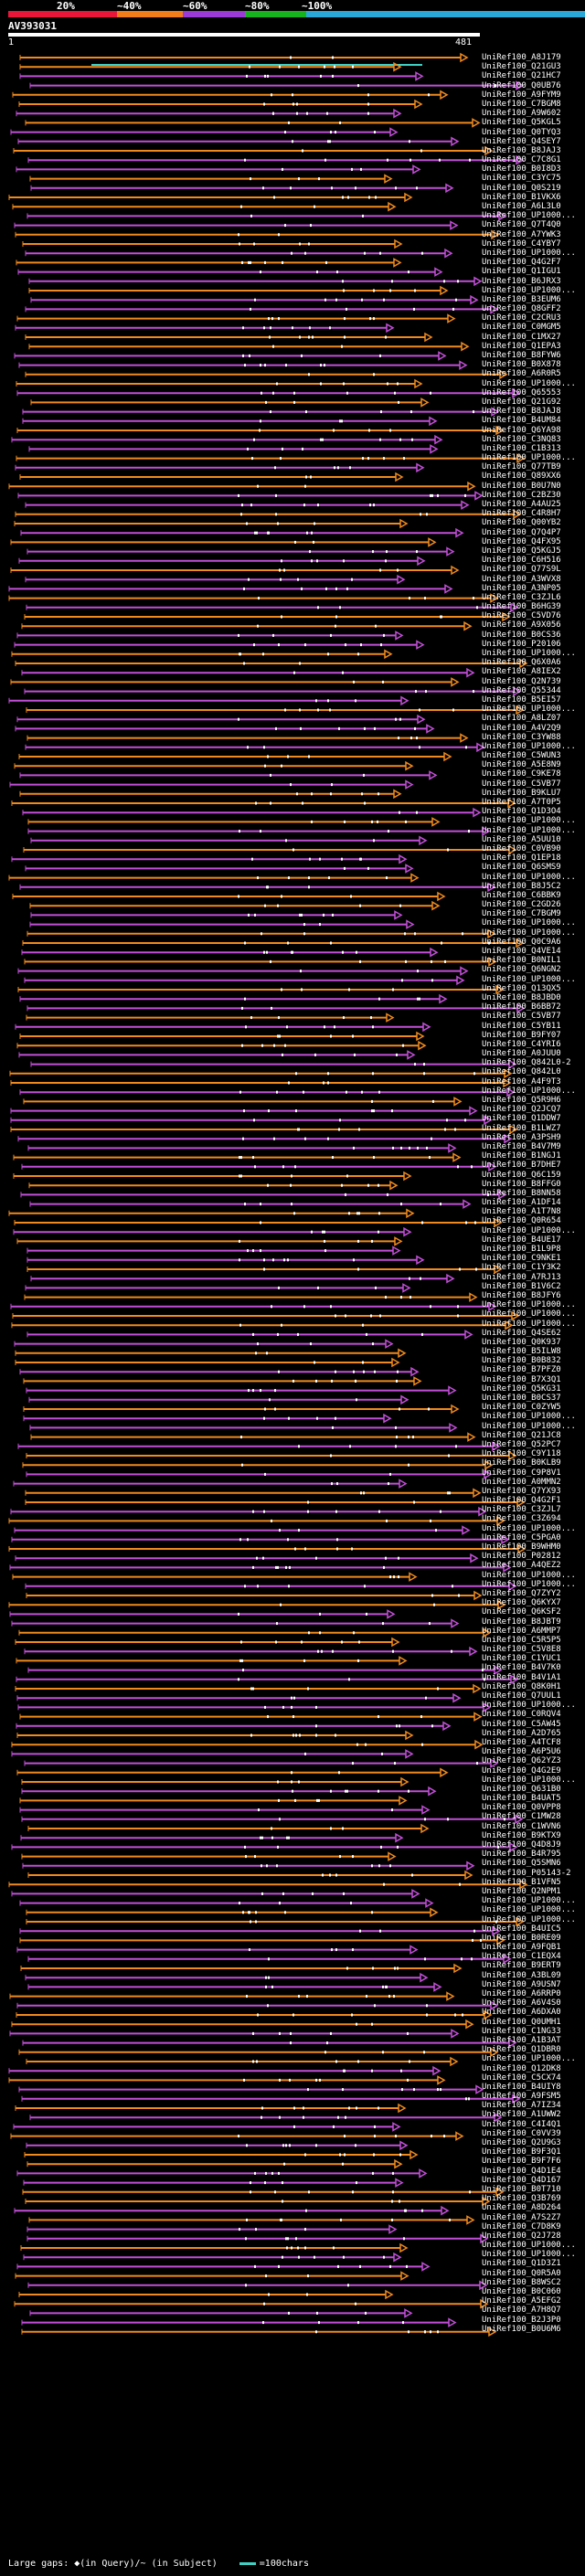 This screenshot has width=585, height=2576. Describe the element at coordinates (521, 1249) in the screenshot. I see `hit-label: UniRef100_B1L9P8` at that location.